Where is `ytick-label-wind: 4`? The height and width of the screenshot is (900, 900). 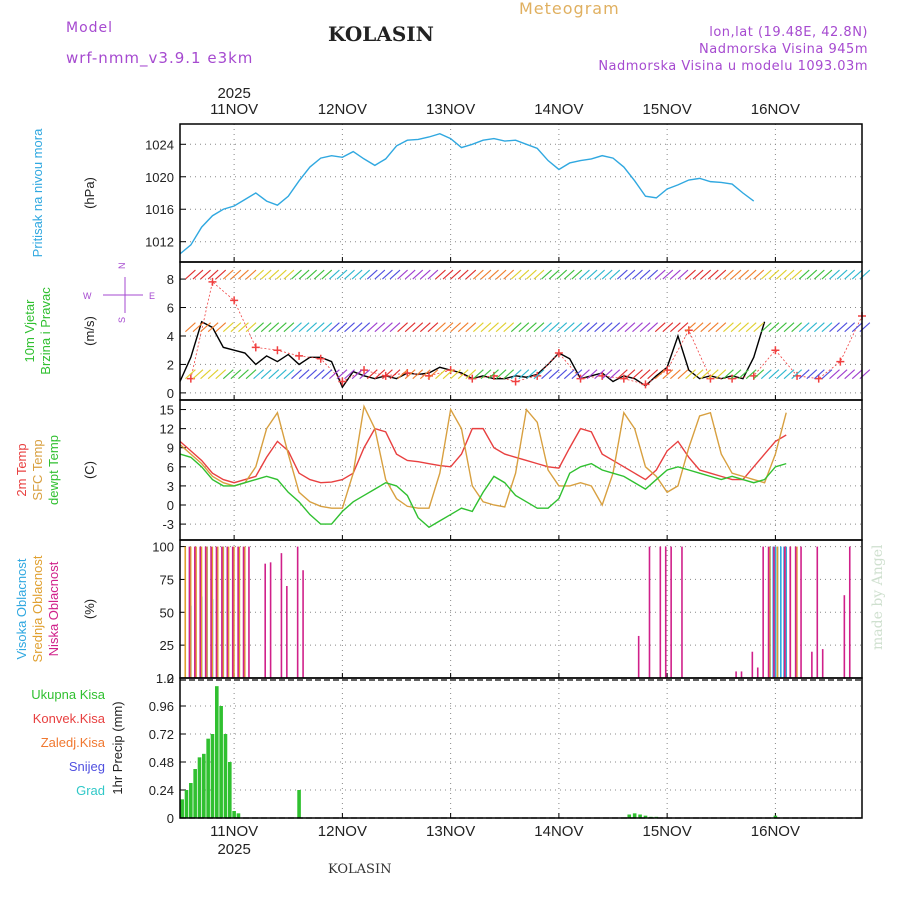
ytick-label-wind: 4 is located at coordinates (170, 336).